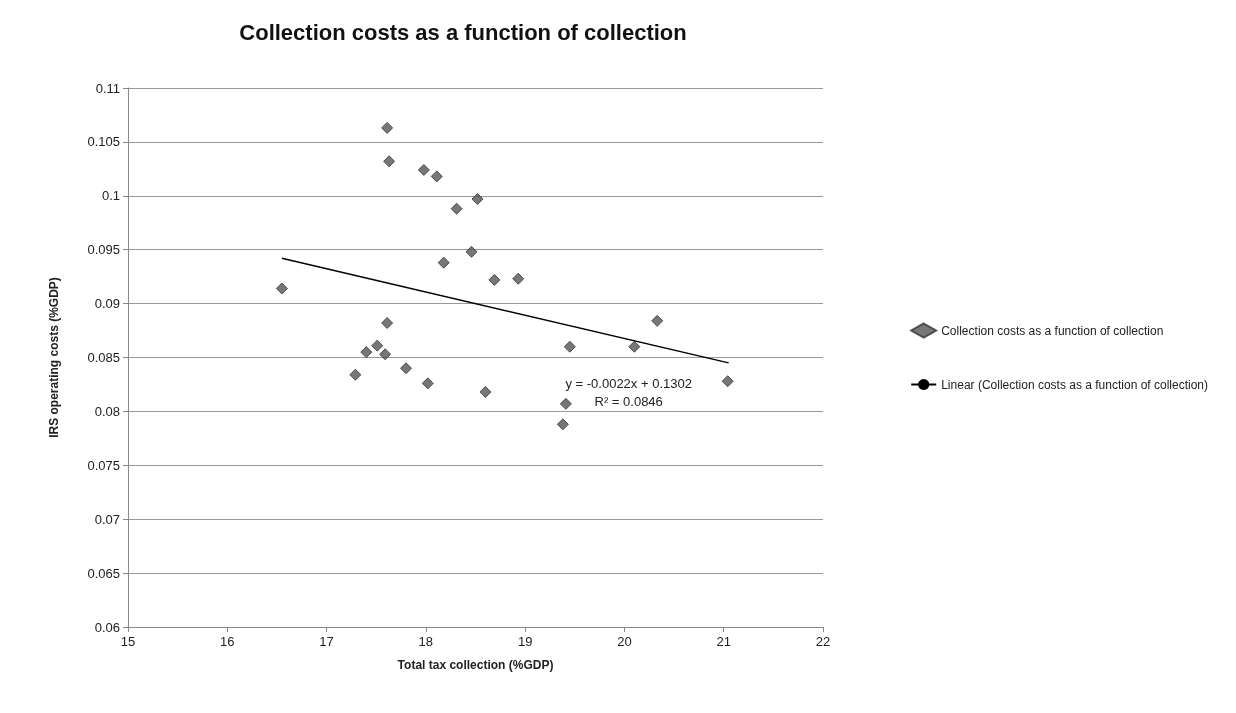 Image resolution: width=1236 pixels, height=713 pixels. I want to click on y-tick-label: 0.085, so click(103, 357).